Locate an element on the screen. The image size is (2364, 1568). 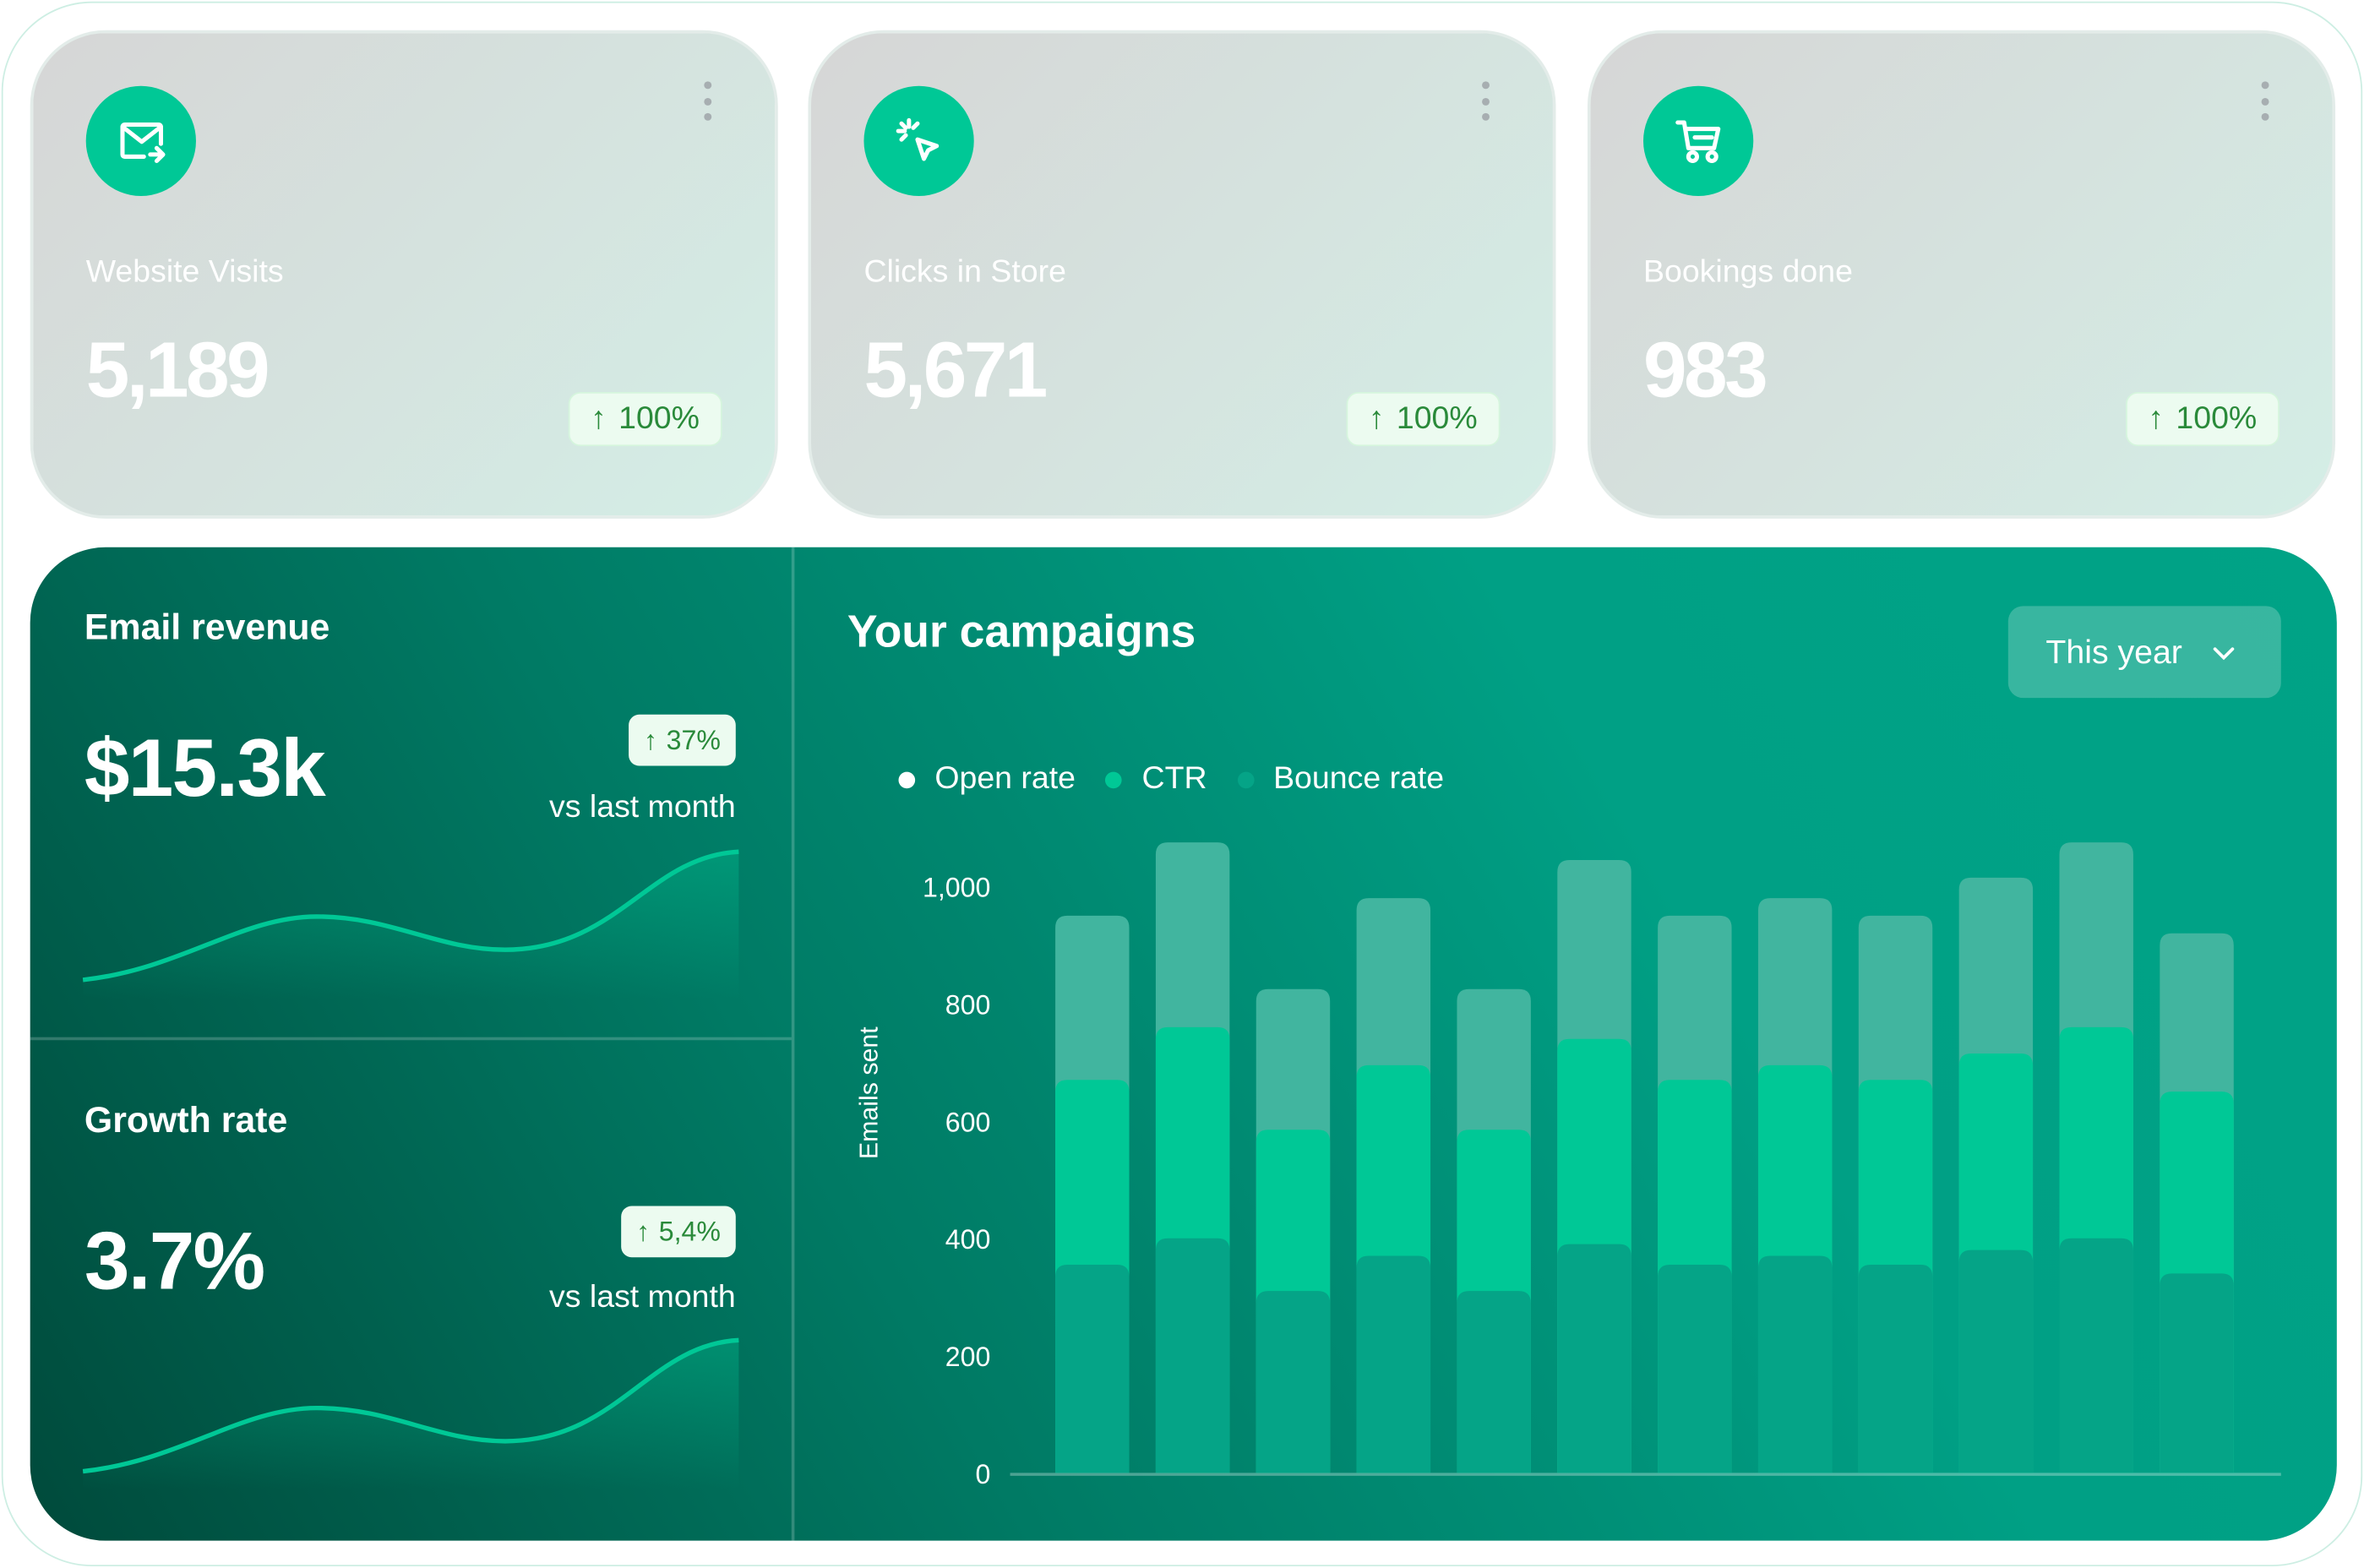
legend-dot-bounce-rate is located at coordinates (1245, 779).